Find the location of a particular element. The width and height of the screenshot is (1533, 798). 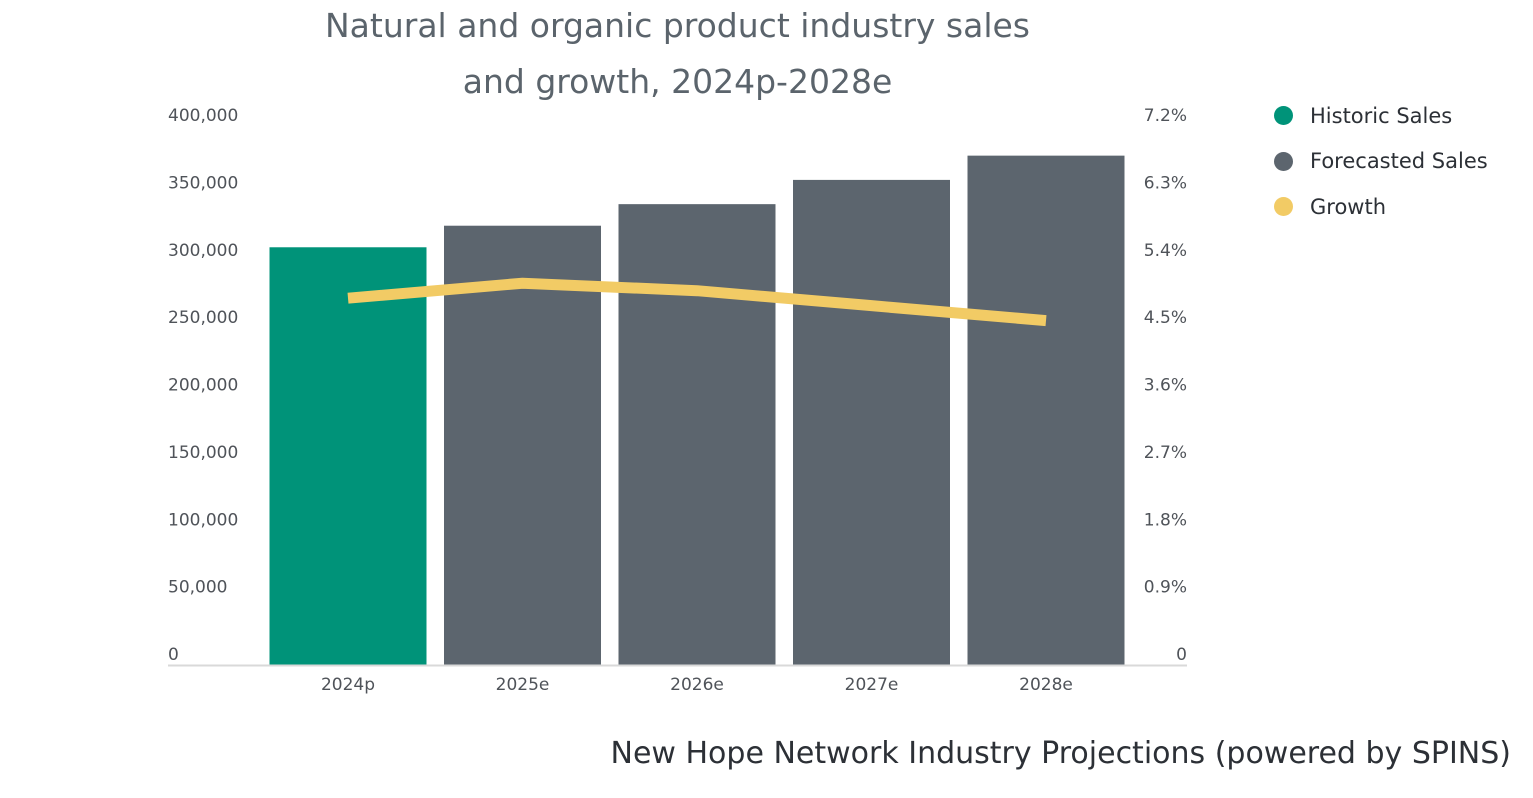

chart-legend: Historic Sales Forecasted Sales Growth is located at coordinates (1381, 172).